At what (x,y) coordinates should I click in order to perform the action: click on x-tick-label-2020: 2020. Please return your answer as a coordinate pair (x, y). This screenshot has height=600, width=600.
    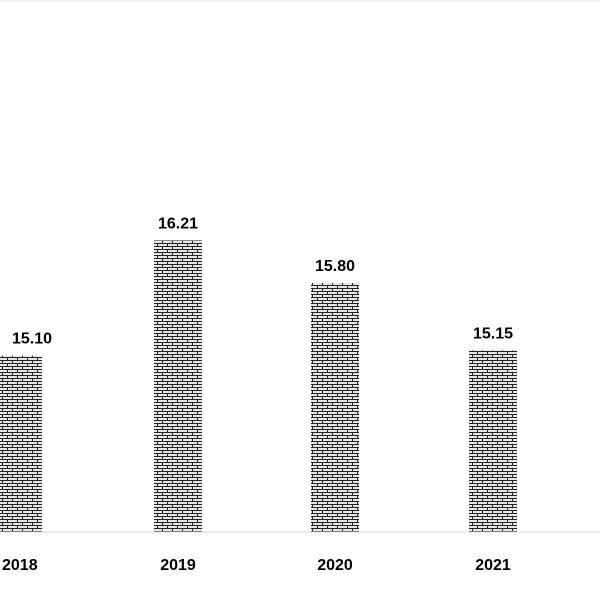
    Looking at the image, I should click on (335, 565).